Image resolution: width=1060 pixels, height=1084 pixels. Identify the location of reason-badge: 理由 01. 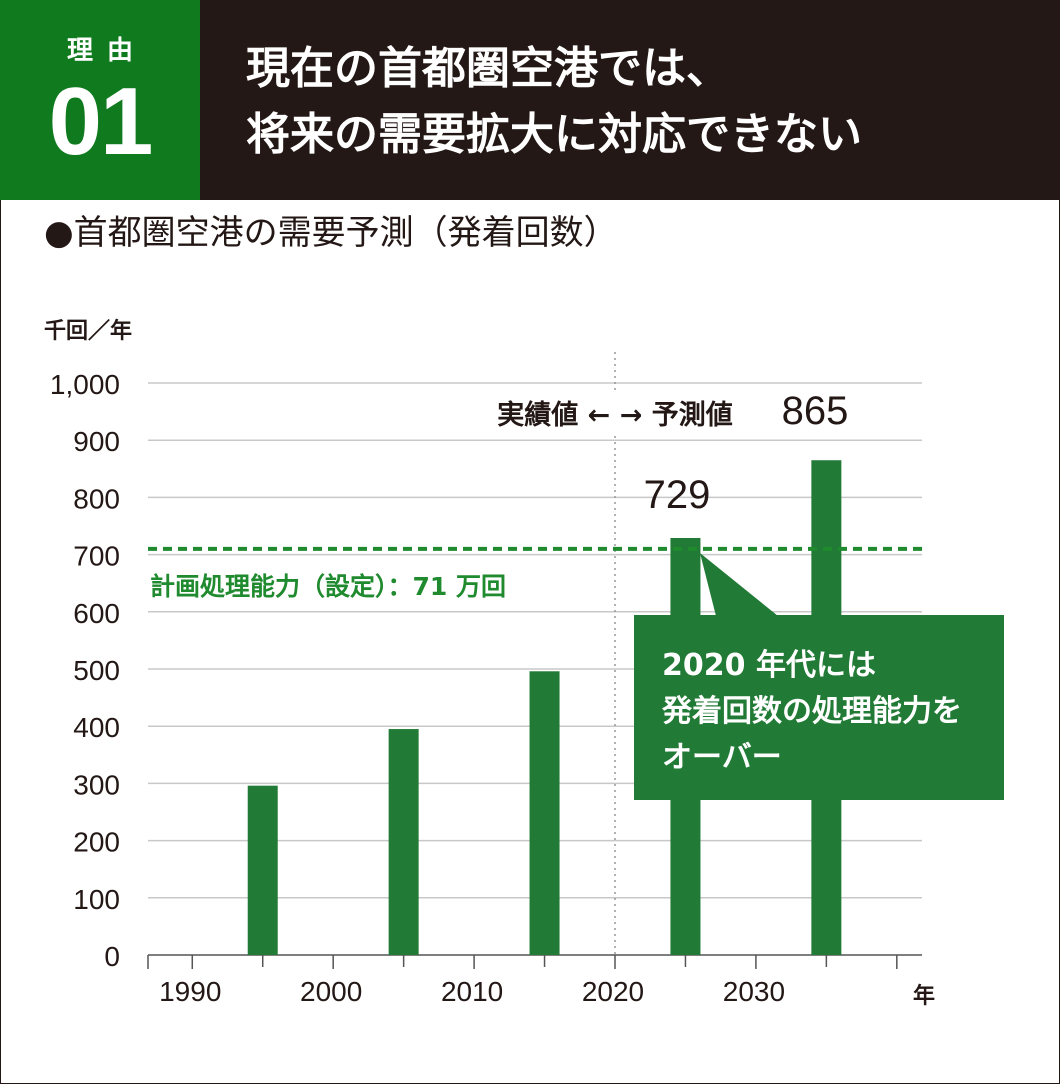
(100, 100).